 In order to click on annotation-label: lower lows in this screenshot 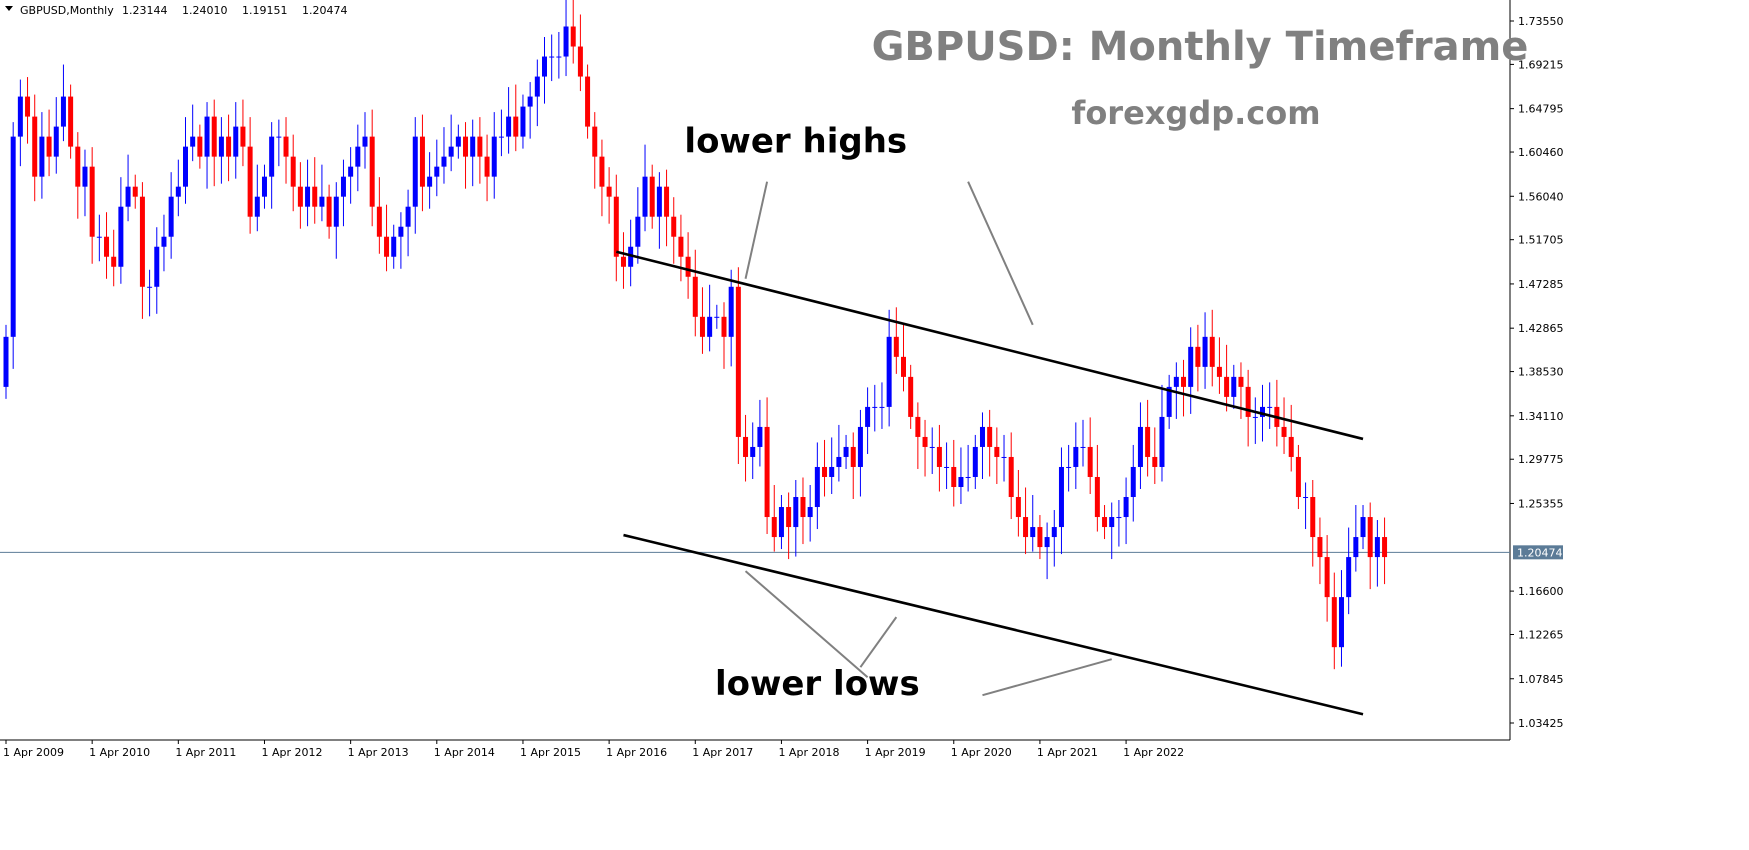, I will do `click(817, 684)`.